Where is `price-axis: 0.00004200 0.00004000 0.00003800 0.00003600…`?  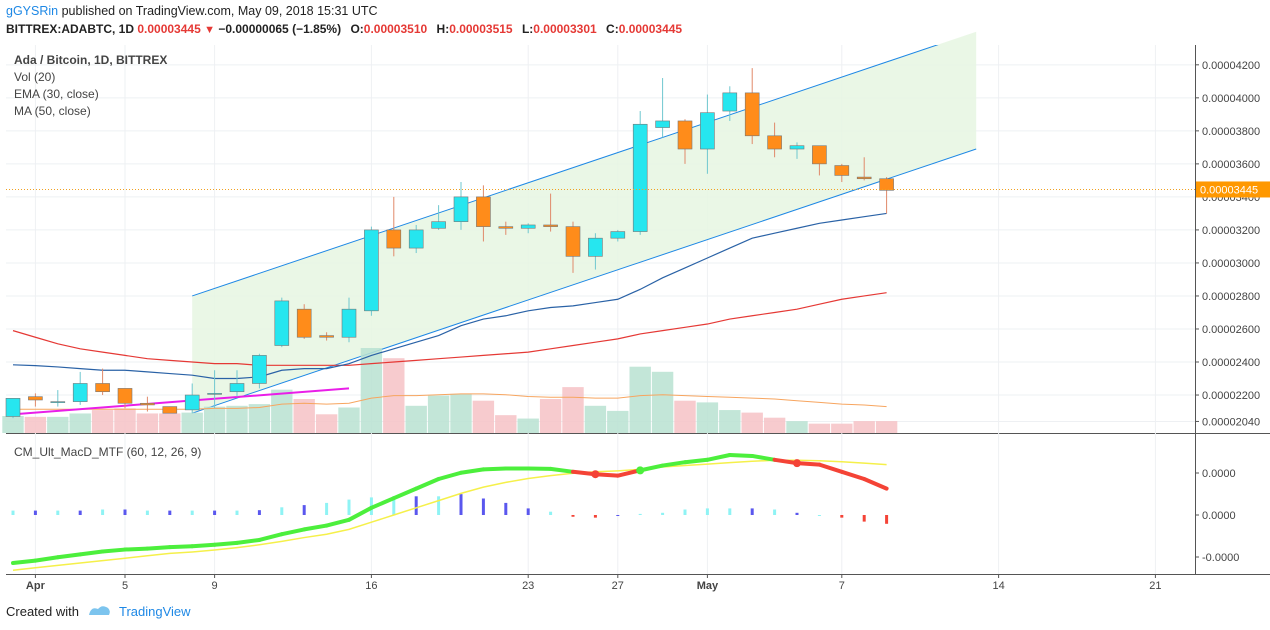
price-axis: 0.00004200 0.00004000 0.00003800 0.00003600… is located at coordinates (1227, 244).